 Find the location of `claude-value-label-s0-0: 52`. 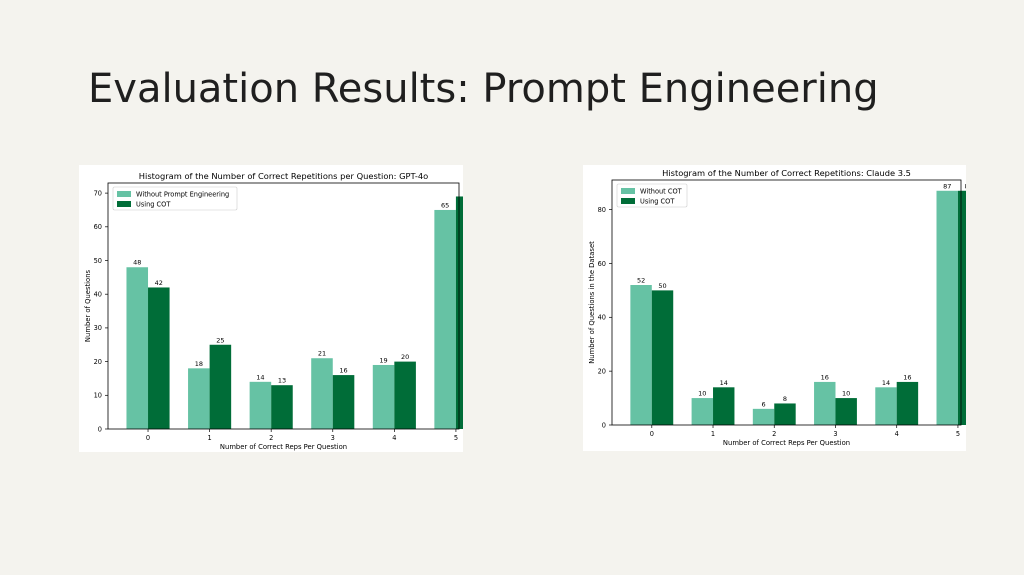

claude-value-label-s0-0: 52 is located at coordinates (641, 281).